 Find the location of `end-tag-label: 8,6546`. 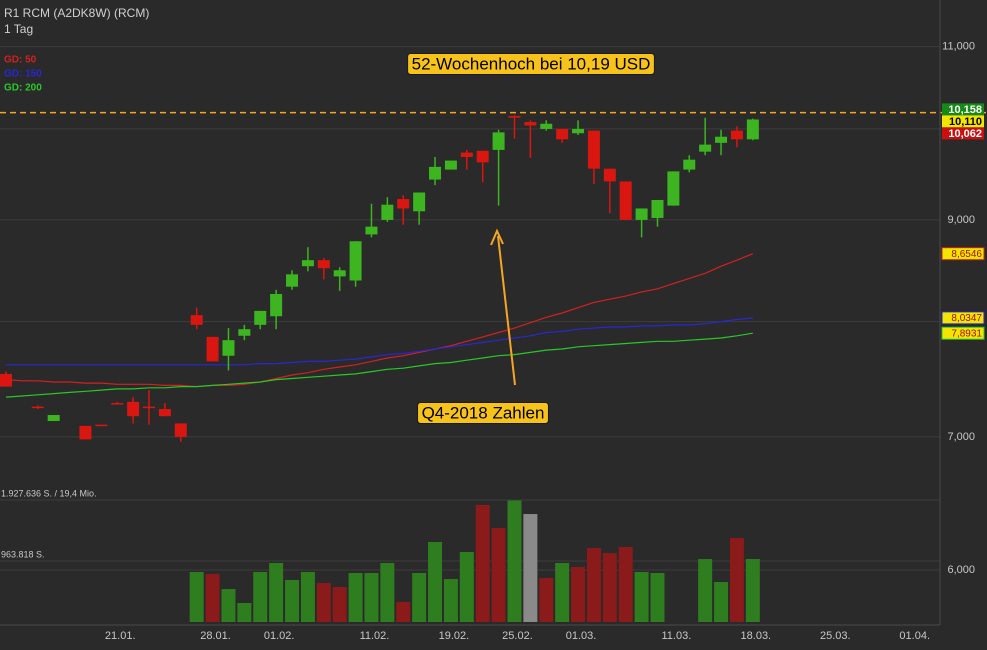

end-tag-label: 8,6546 is located at coordinates (966, 254).